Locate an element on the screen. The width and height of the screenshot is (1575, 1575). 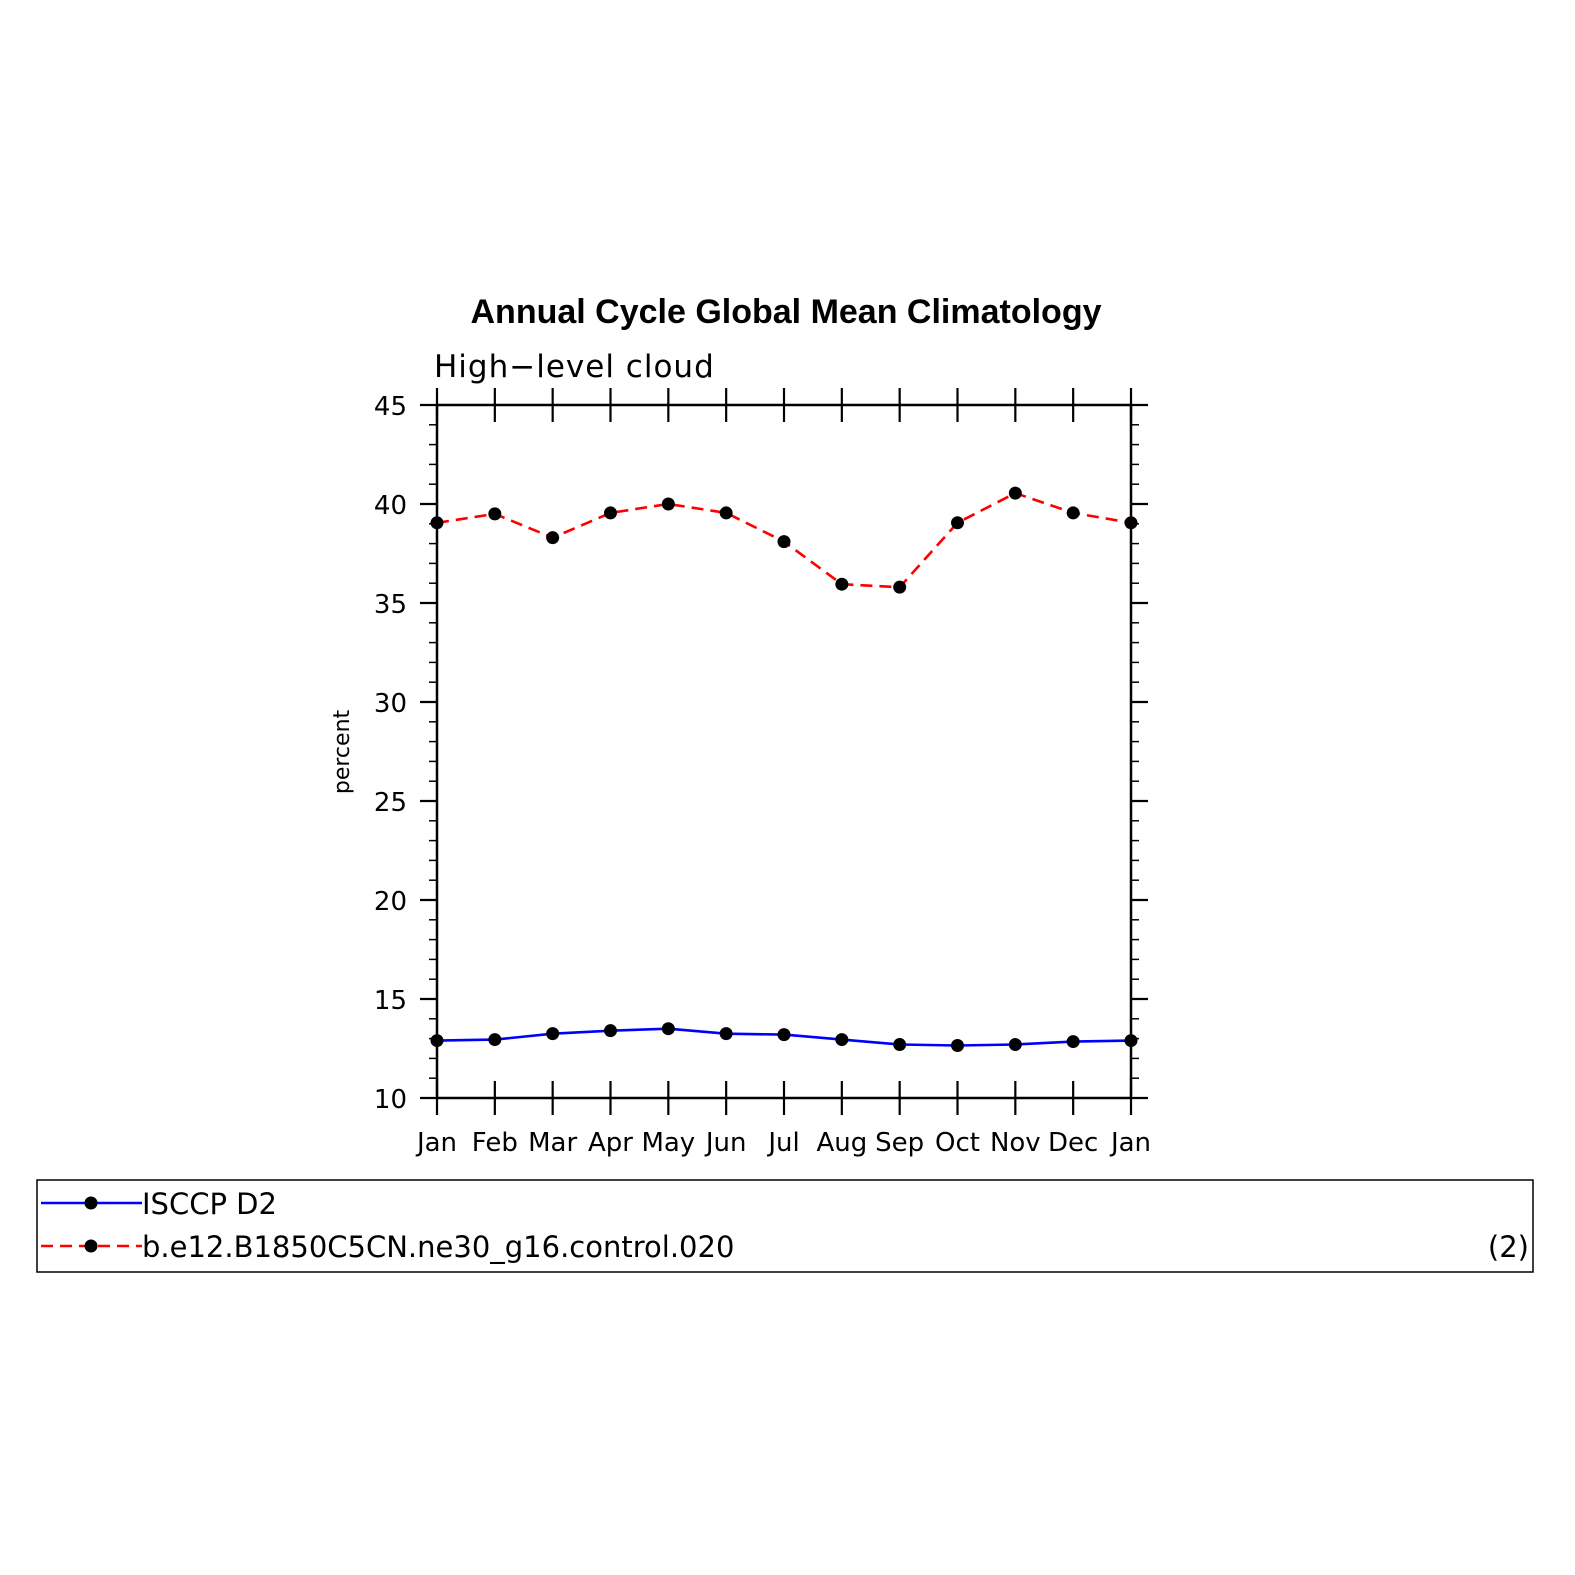
x-tick-label: Jul is located at coordinates (782, 1143).